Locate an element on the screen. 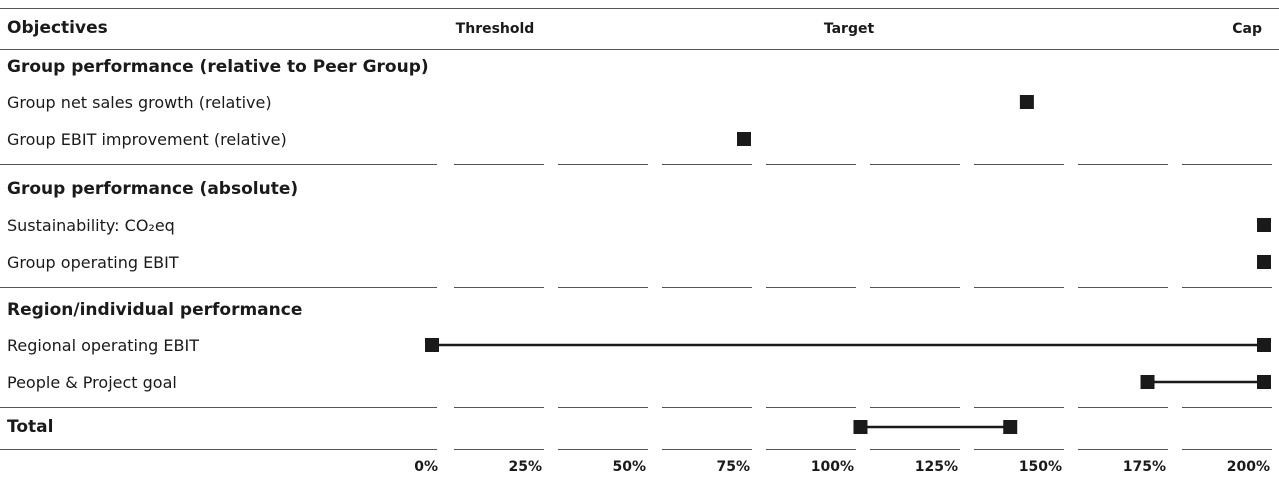 This screenshot has width=1279, height=477. mark-total-end is located at coordinates (1010, 427).